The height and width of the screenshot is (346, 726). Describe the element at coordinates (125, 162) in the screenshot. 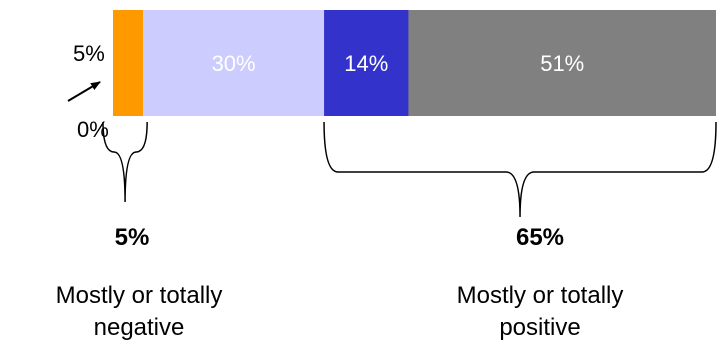

I see `brace-negative` at that location.